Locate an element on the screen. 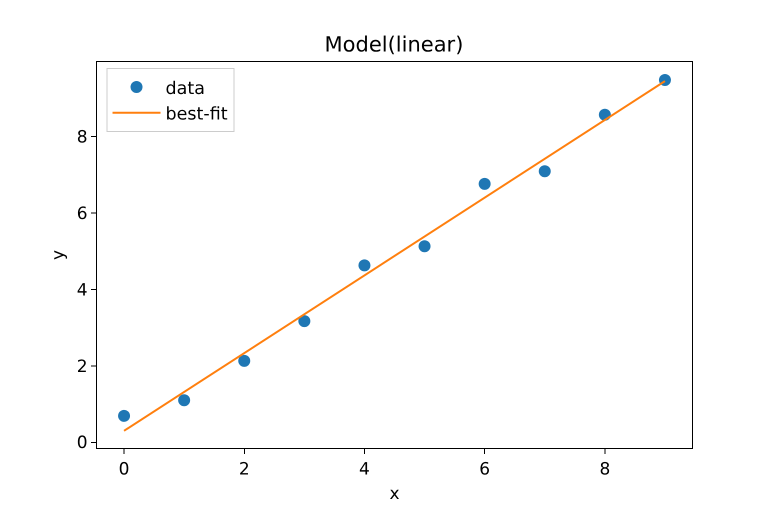 Image resolution: width=768 pixels, height=512 pixels. x-tick-label: 2 is located at coordinates (244, 469).